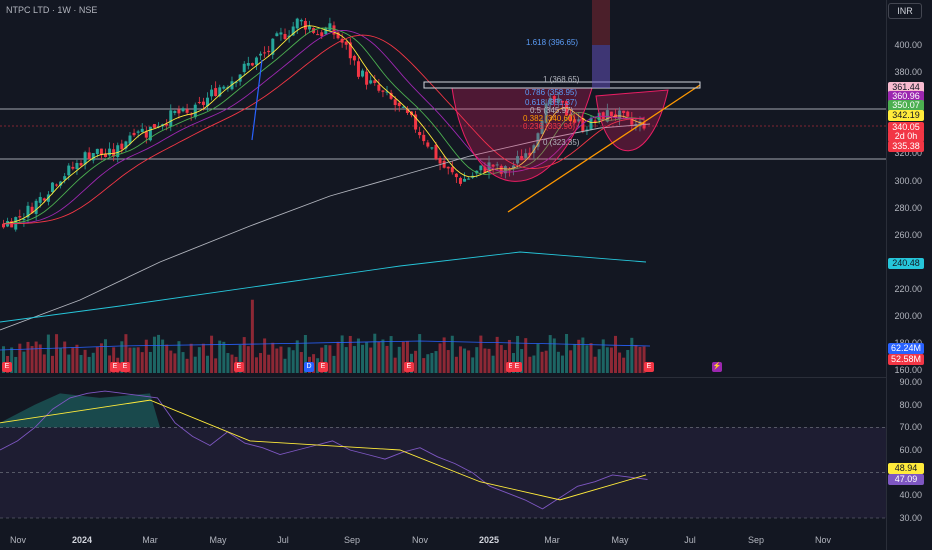  What do you see at coordinates (908, 207) in the screenshot?
I see `price-axis-label: 280.00` at bounding box center [908, 207].